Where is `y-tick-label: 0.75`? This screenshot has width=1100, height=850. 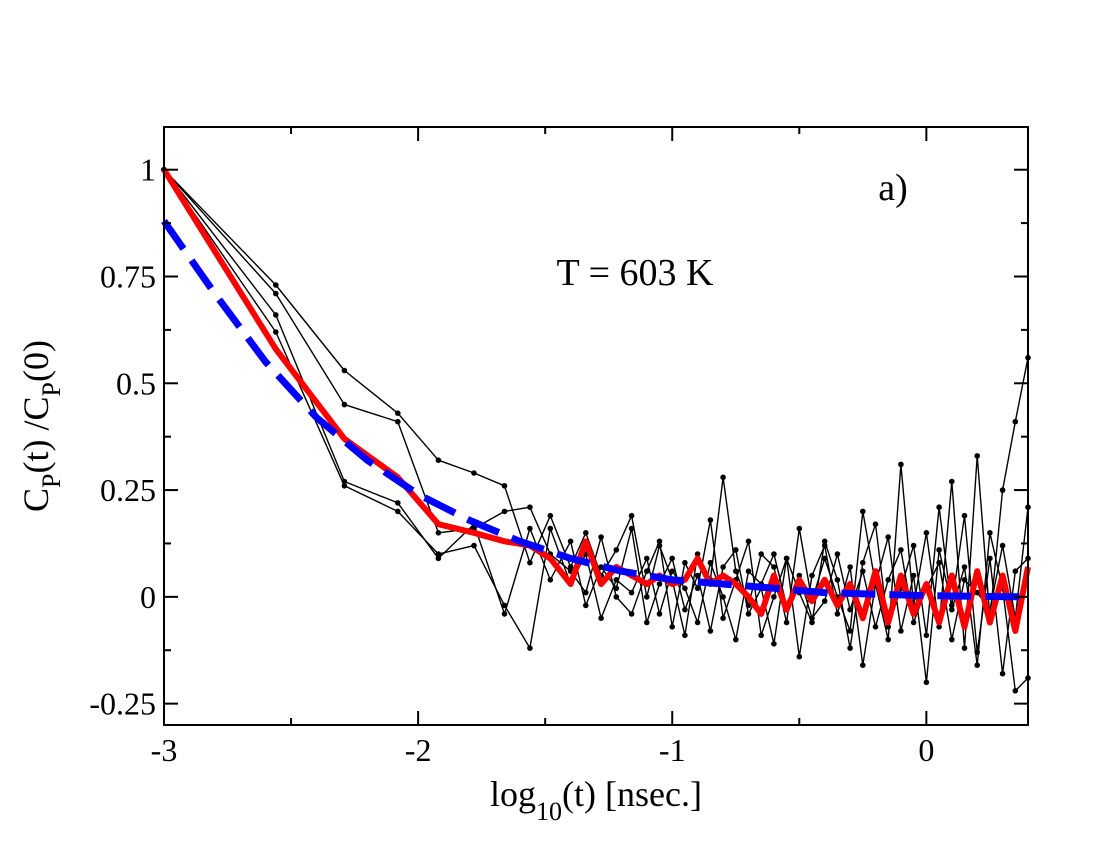 y-tick-label: 0.75 is located at coordinates (128, 277).